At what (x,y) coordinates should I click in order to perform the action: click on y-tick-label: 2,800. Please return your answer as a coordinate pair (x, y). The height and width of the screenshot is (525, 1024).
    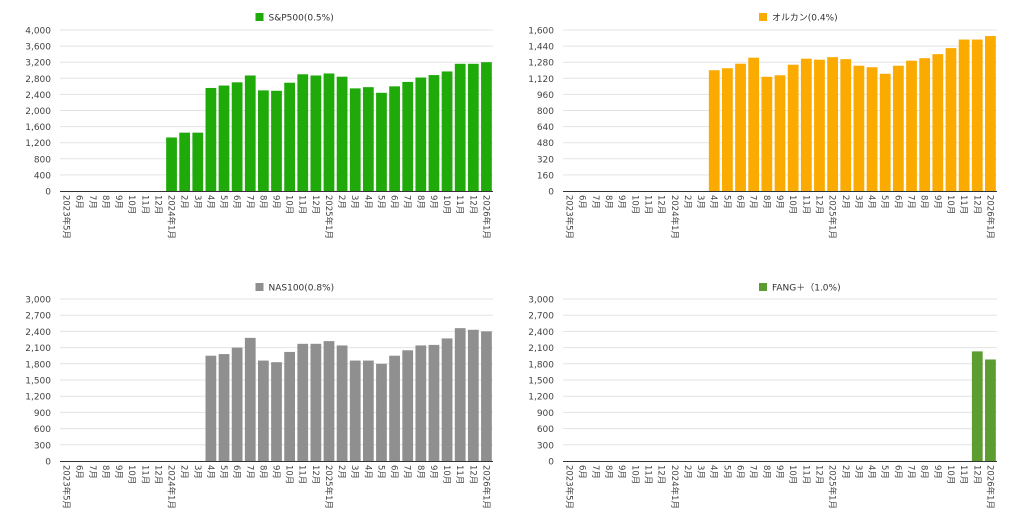
    Looking at the image, I should click on (38, 80).